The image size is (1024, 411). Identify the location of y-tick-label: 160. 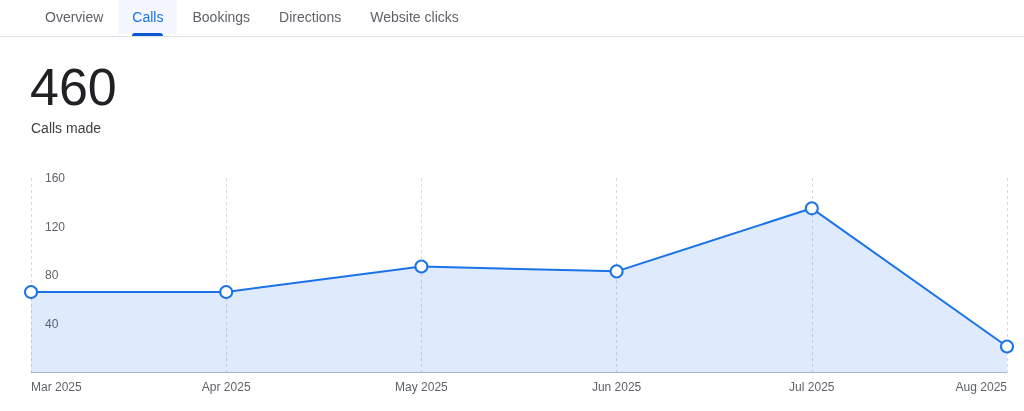
(55, 178).